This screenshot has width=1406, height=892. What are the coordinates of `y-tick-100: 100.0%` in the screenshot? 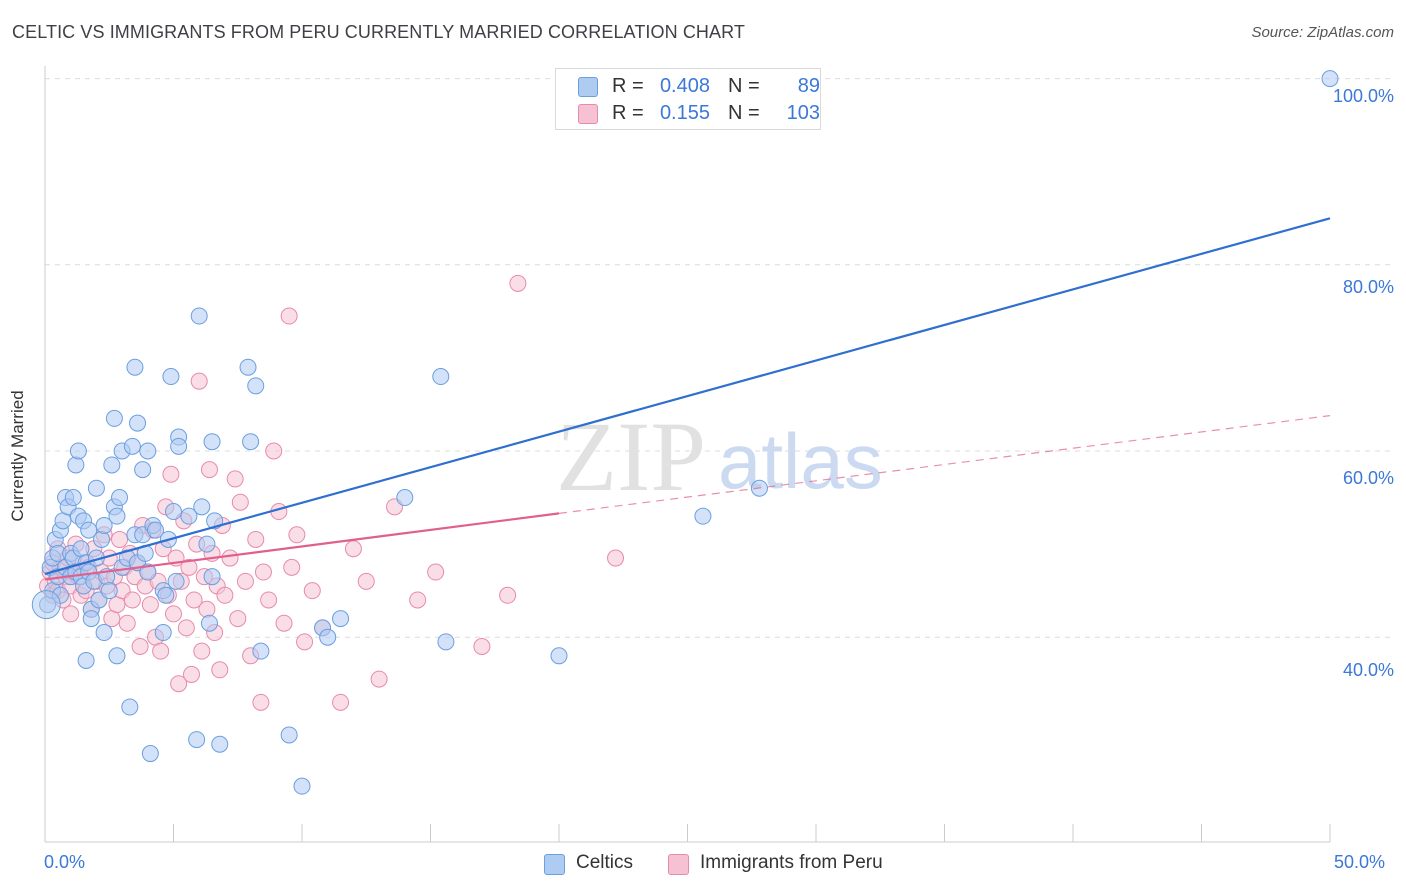 It's located at (1363, 96).